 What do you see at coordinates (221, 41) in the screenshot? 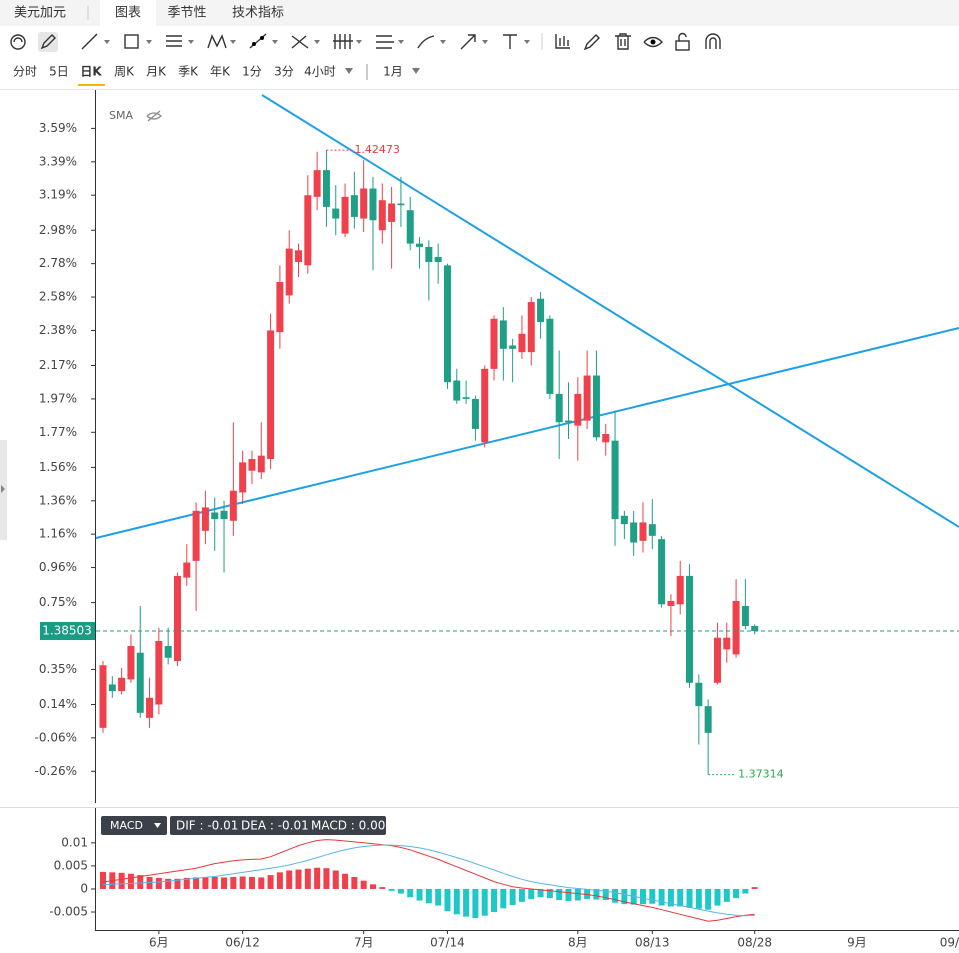
I see `pattern-tool` at bounding box center [221, 41].